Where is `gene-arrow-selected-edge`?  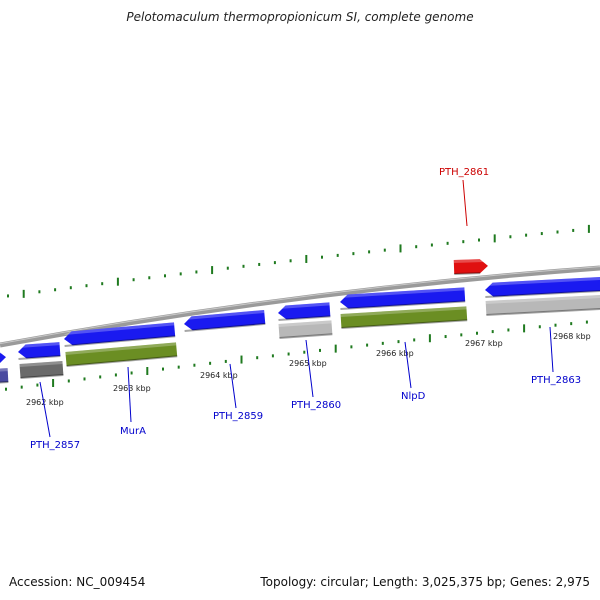 gene-arrow-selected-edge is located at coordinates (467, 273).